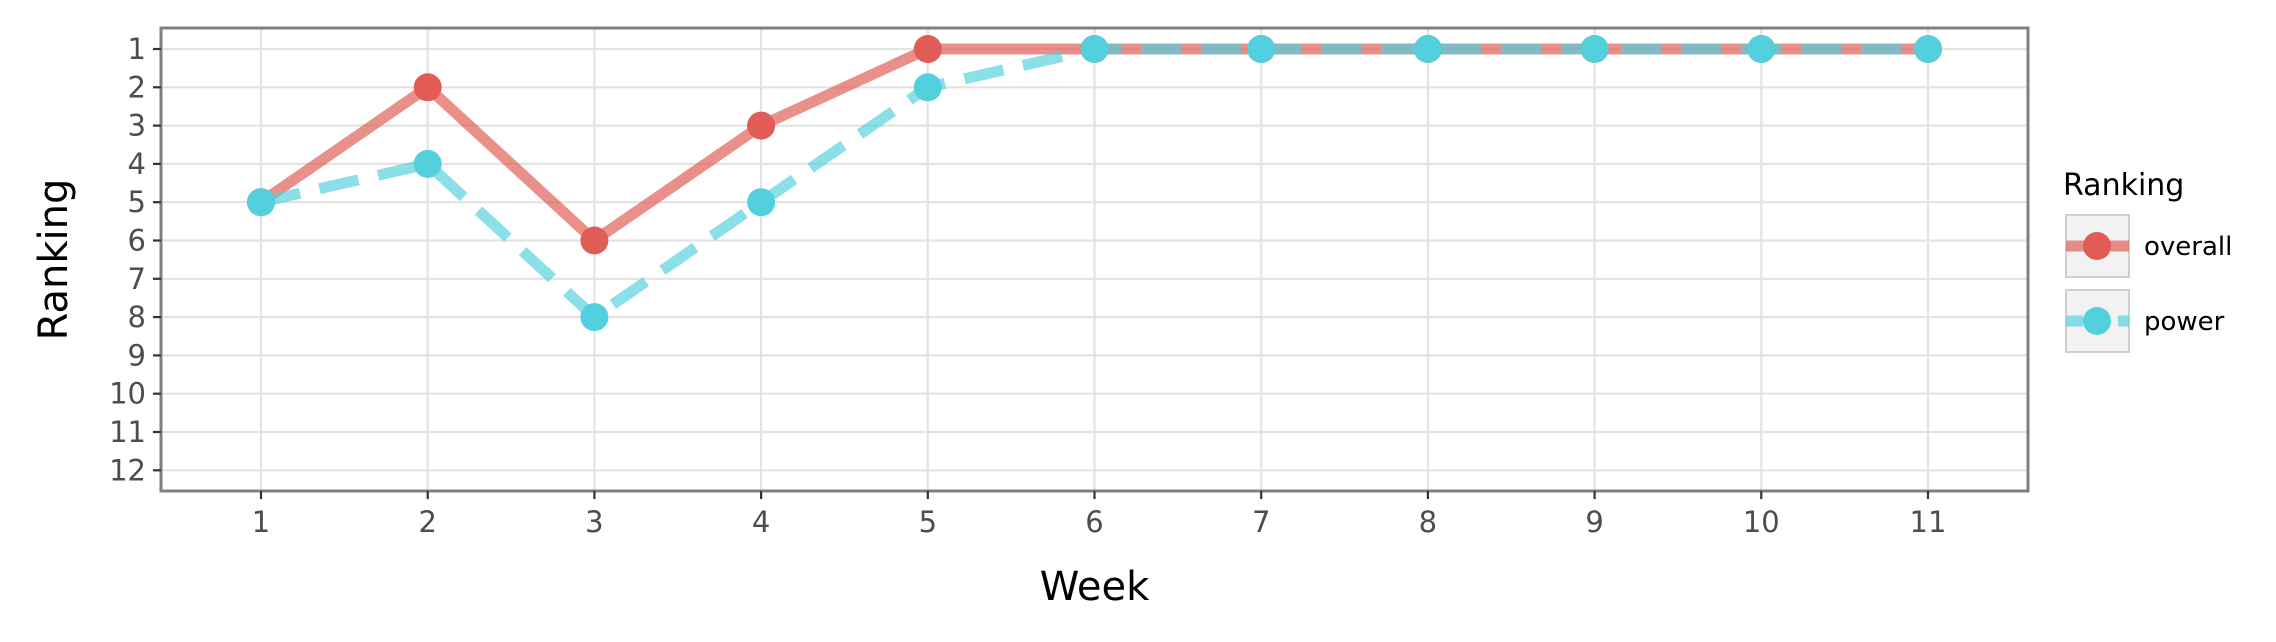 This screenshot has height=642, width=2276. What do you see at coordinates (137, 355) in the screenshot?
I see `y-tick-label: 9` at bounding box center [137, 355].